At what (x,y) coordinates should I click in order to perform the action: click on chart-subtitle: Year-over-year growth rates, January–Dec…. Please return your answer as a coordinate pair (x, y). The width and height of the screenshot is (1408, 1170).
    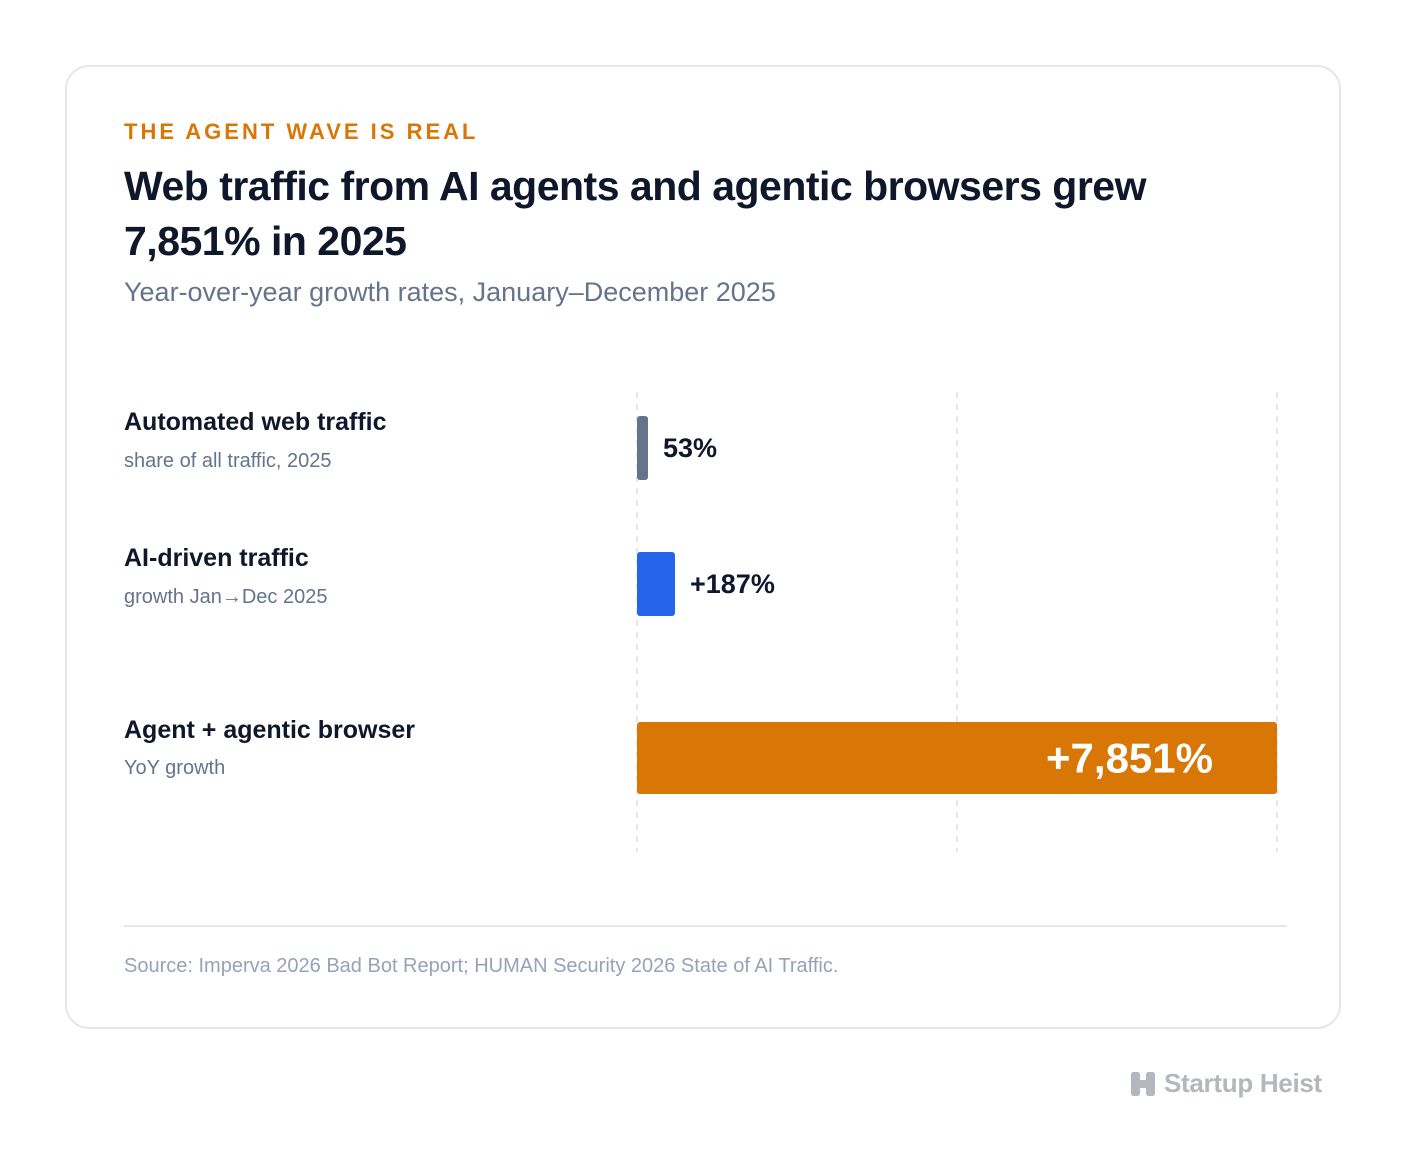
    Looking at the image, I should click on (450, 292).